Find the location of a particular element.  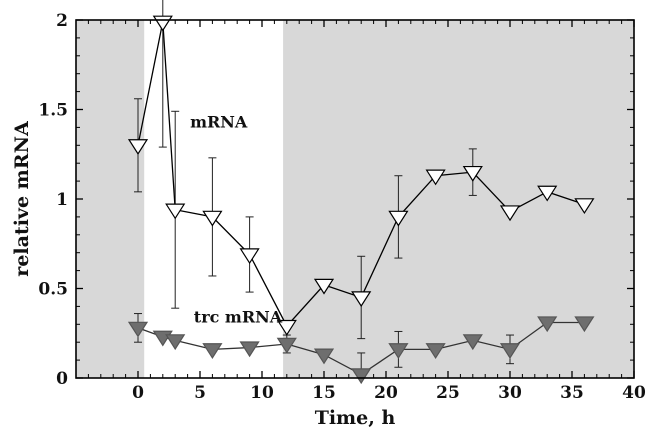

y-tick-label-2: 1 is located at coordinates (62, 200).